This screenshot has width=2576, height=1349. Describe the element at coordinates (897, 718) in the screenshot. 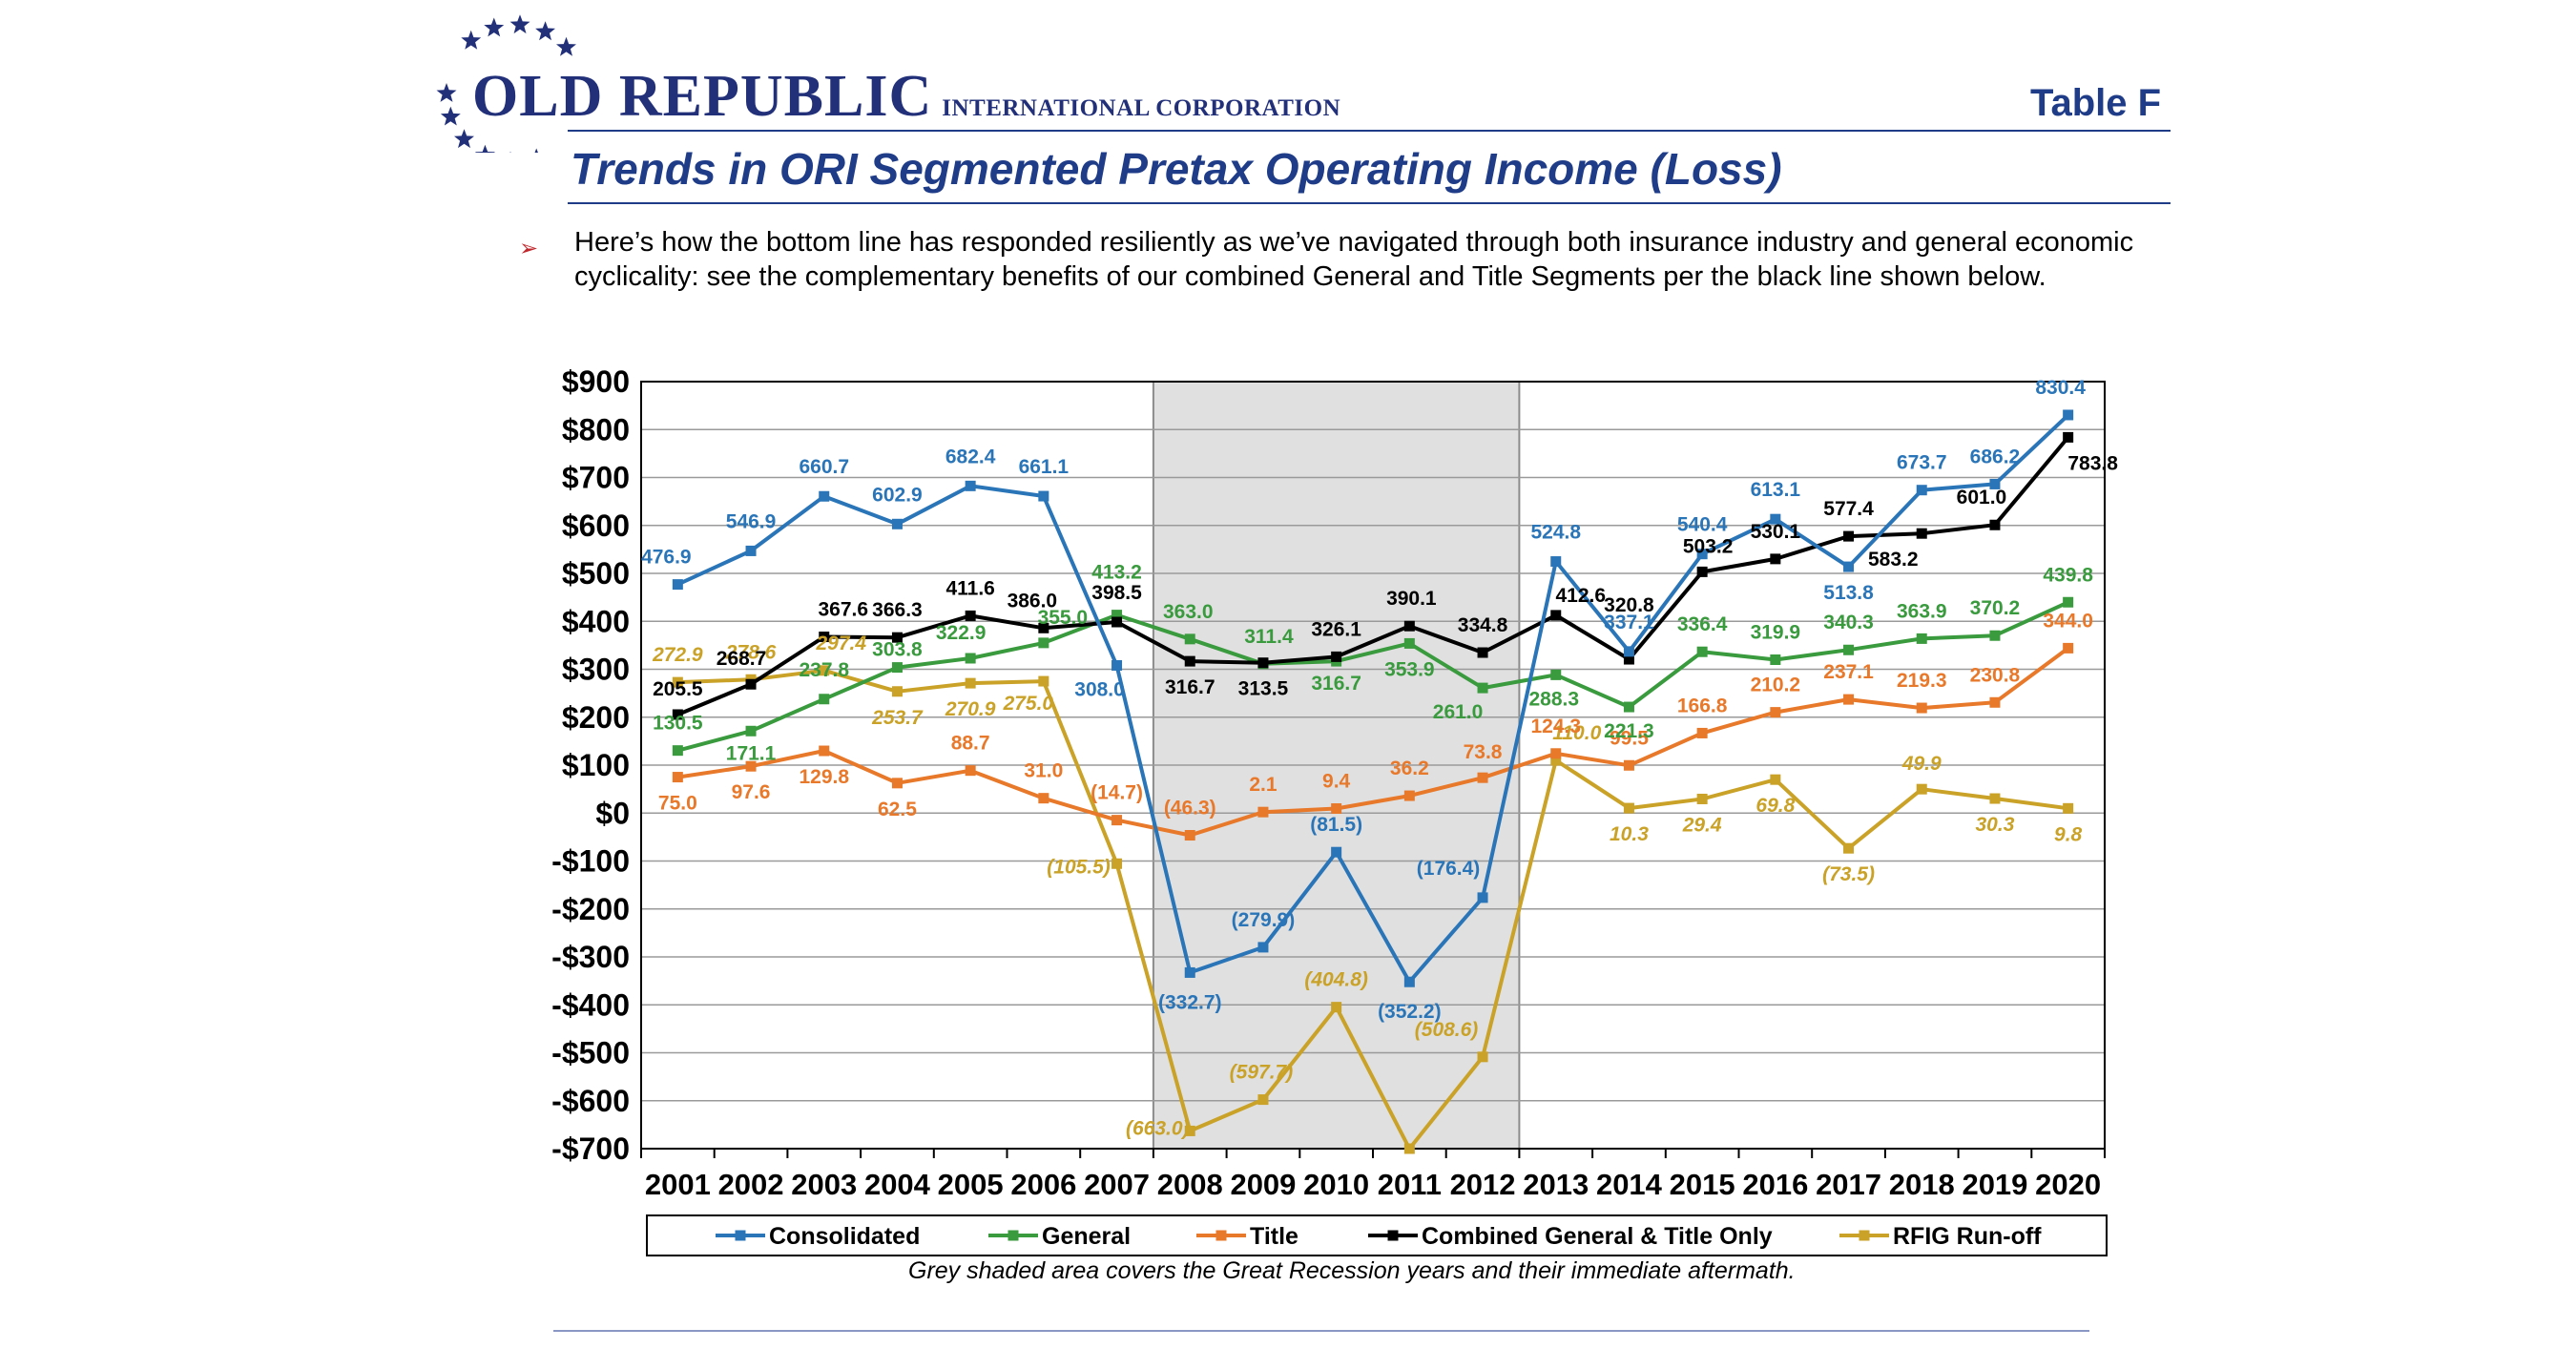

I see `data-label-rfig: 253.7` at that location.